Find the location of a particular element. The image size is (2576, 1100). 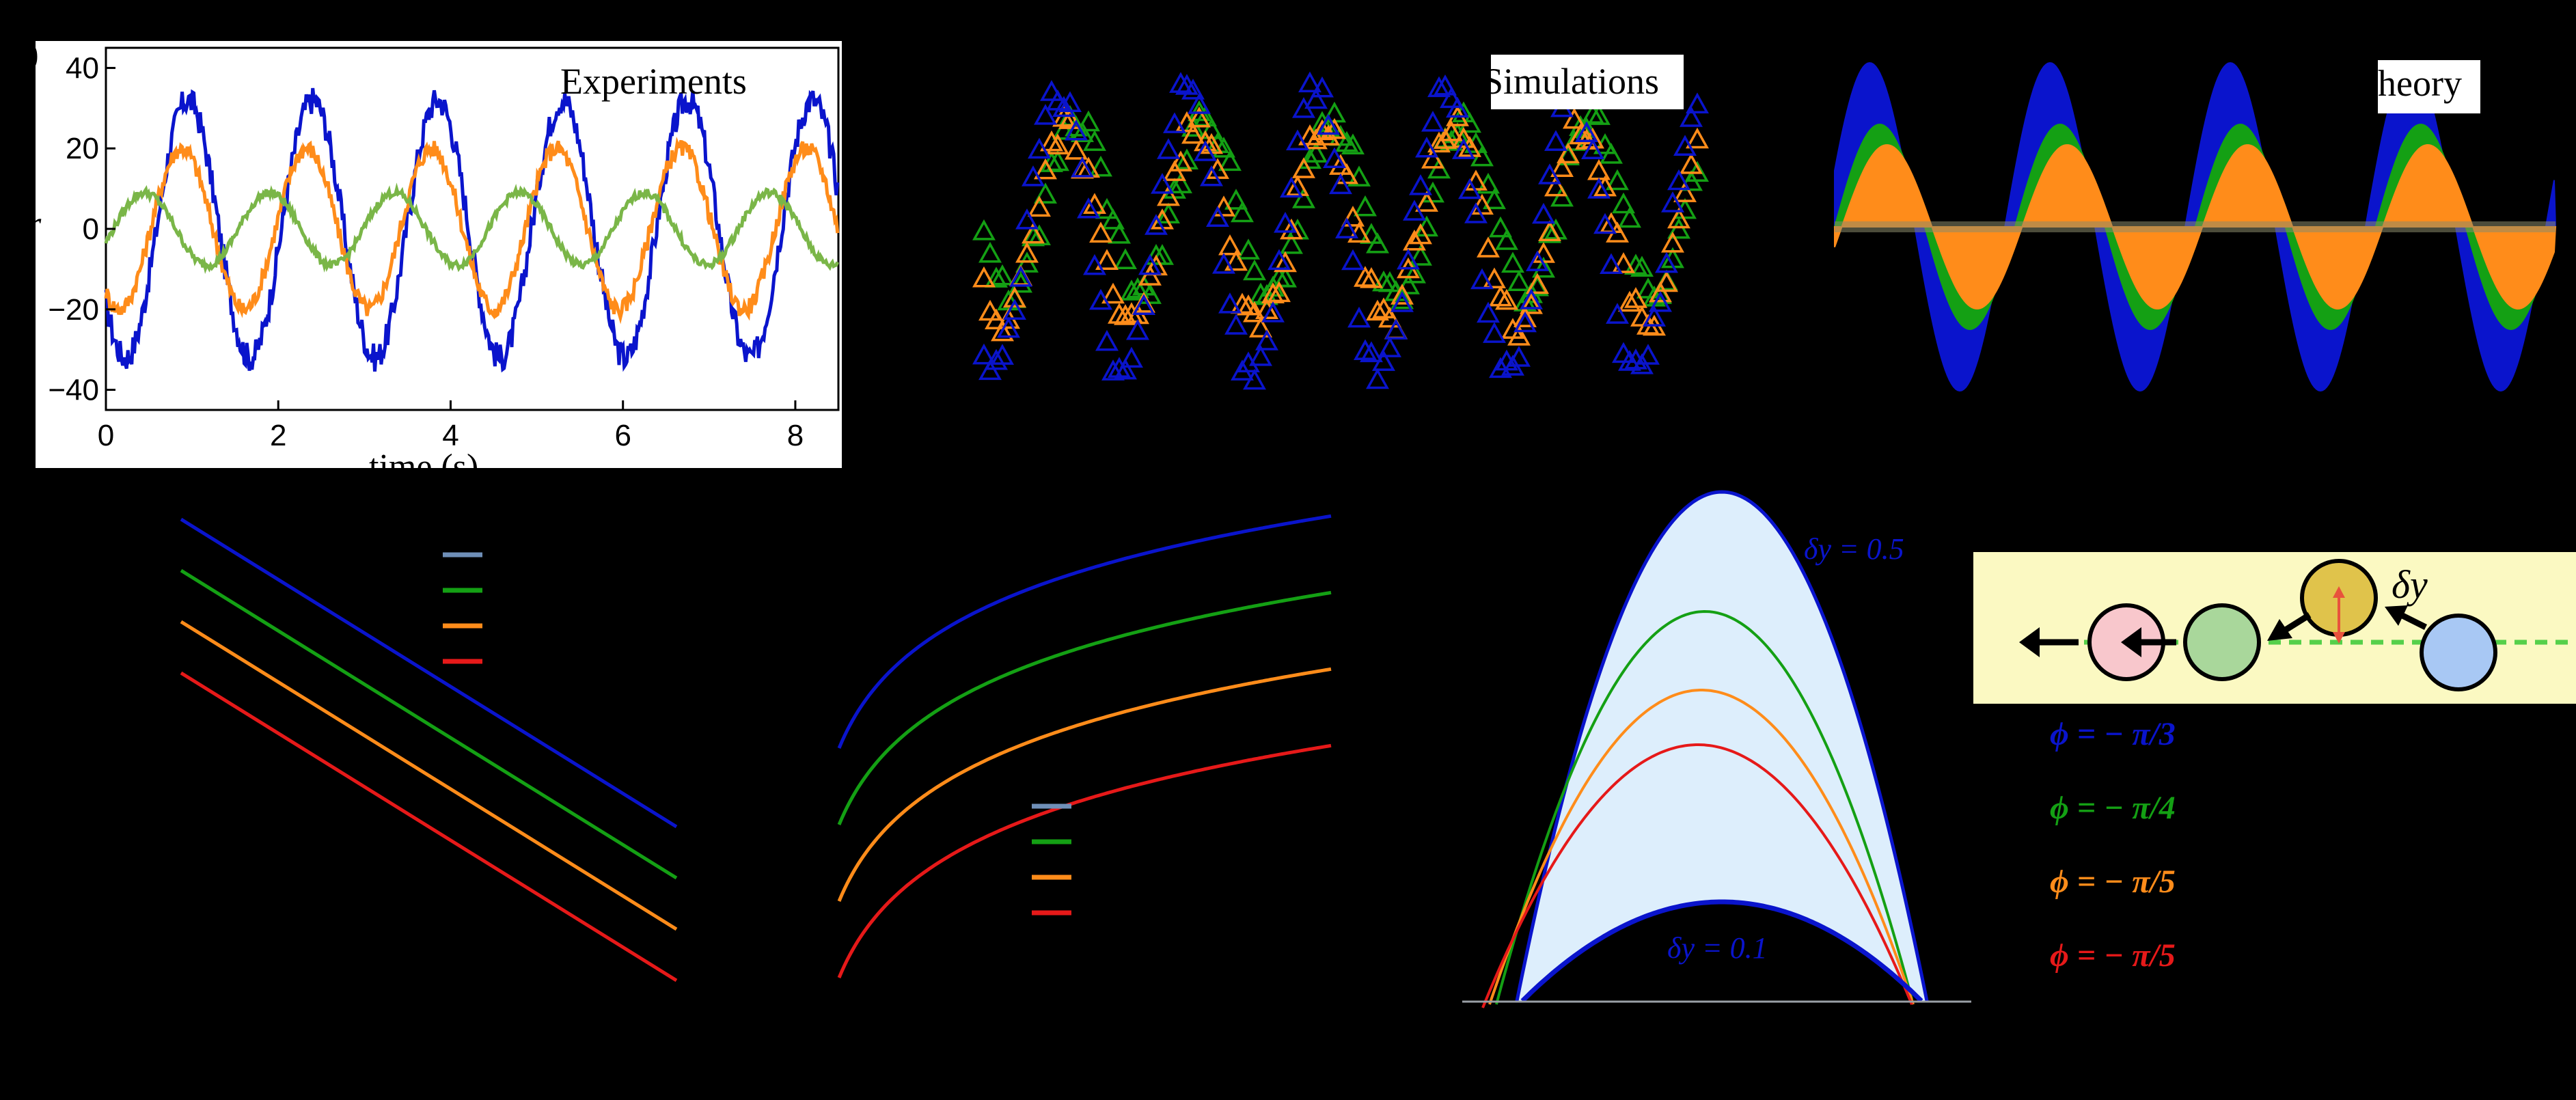

panel-a-background is located at coordinates (439, 254).